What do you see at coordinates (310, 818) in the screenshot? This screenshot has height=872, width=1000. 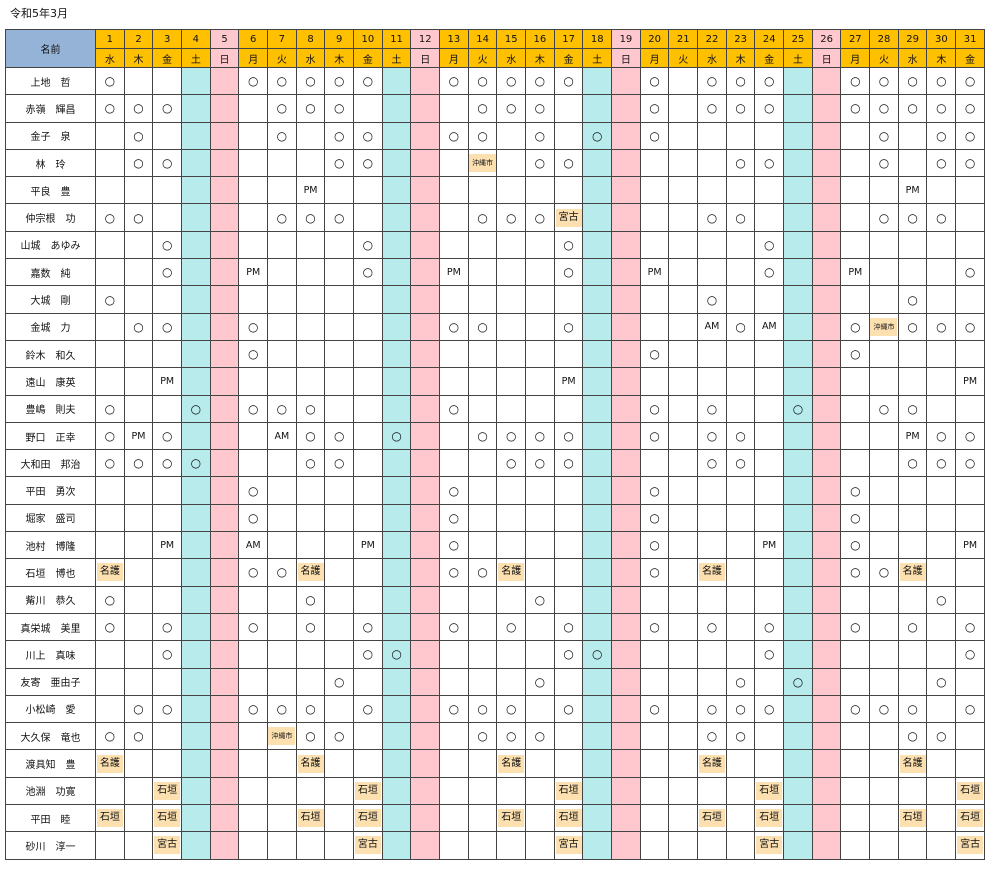 I see `schedule-cell: 石垣` at bounding box center [310, 818].